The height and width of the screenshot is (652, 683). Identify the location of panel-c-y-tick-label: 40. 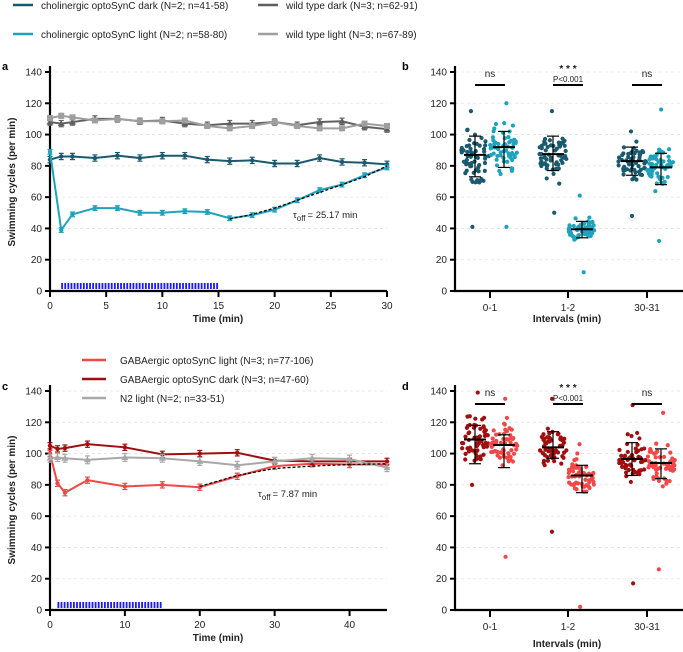
(37, 548).